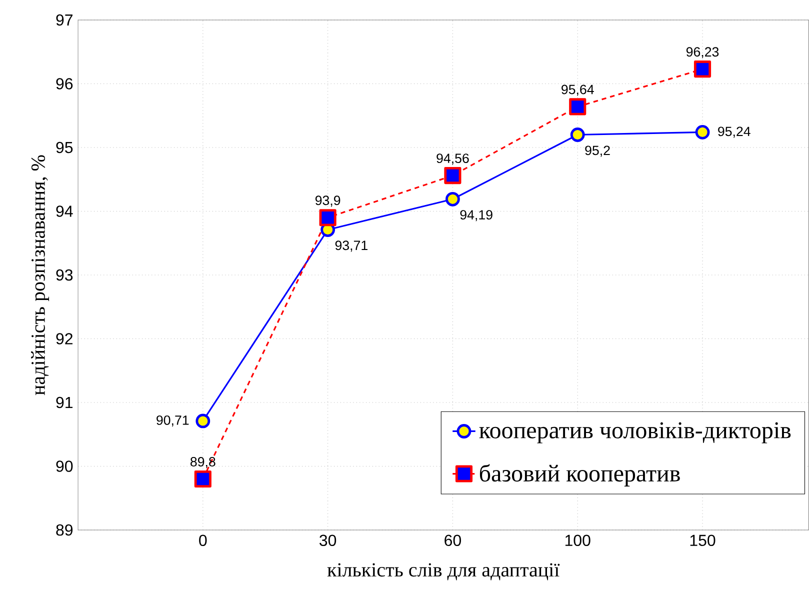 This screenshot has width=809, height=594. Describe the element at coordinates (476, 216) in the screenshot. I see `data-label: 94,19` at that location.